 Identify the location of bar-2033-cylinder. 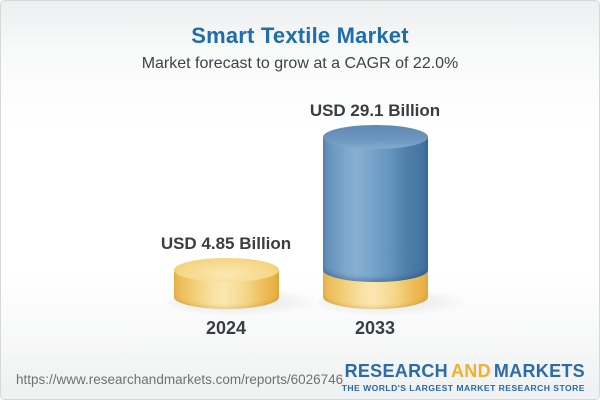
(375, 204).